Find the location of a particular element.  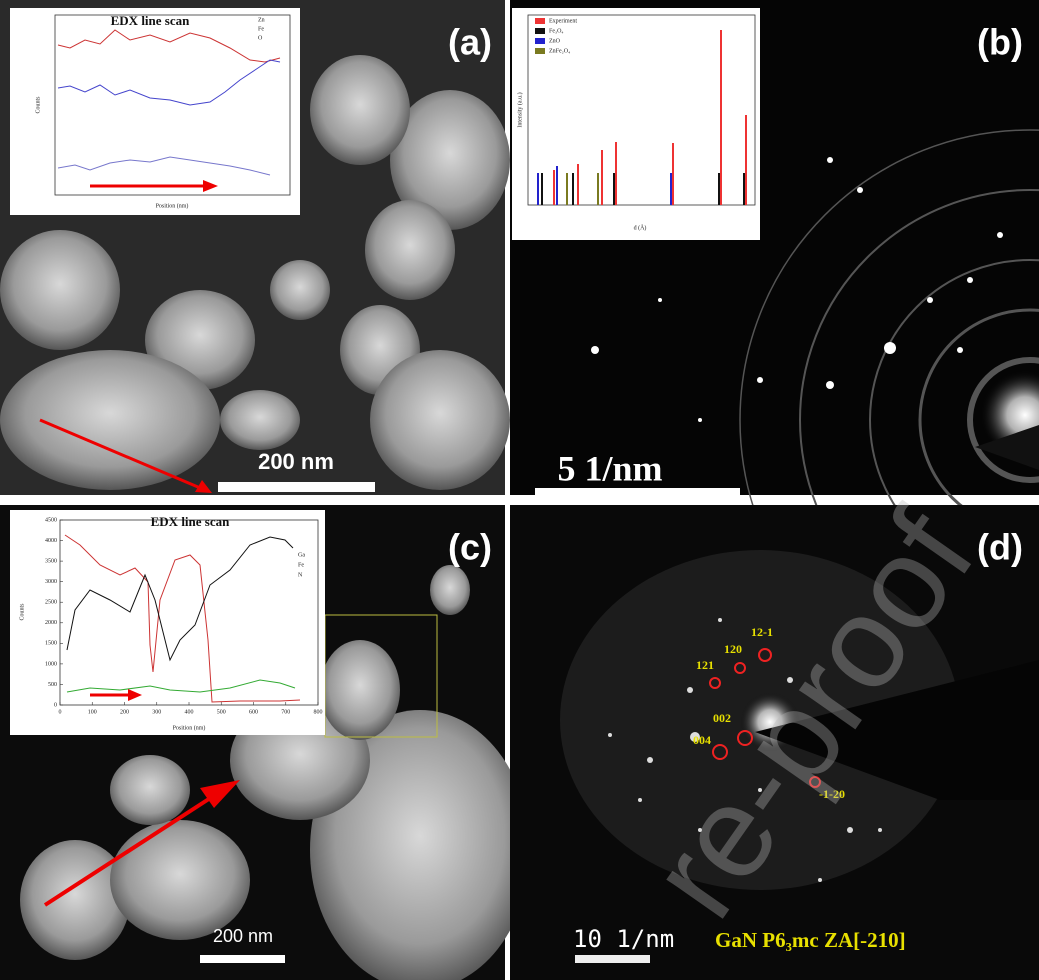

zn-line is located at coordinates (169, 82).